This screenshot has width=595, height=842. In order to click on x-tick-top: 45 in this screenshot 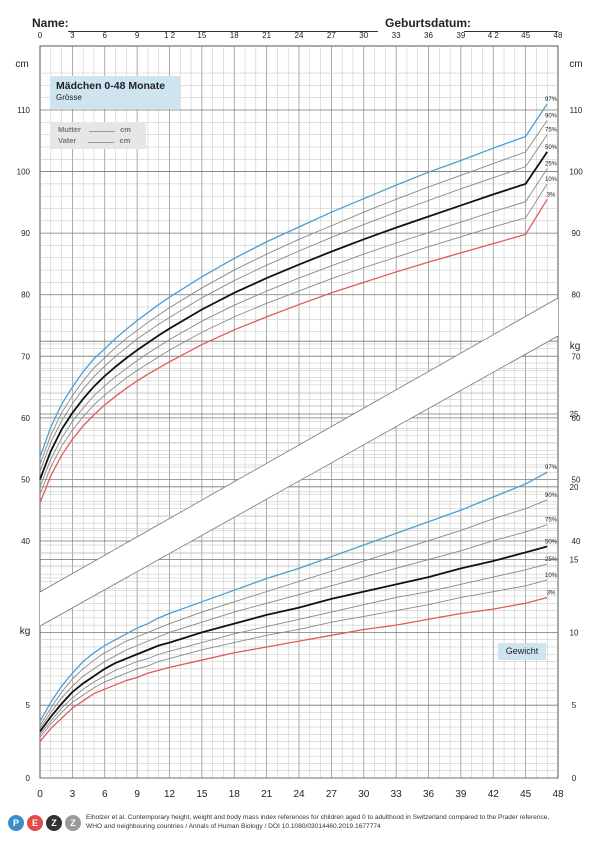, I will do `click(525, 35)`.